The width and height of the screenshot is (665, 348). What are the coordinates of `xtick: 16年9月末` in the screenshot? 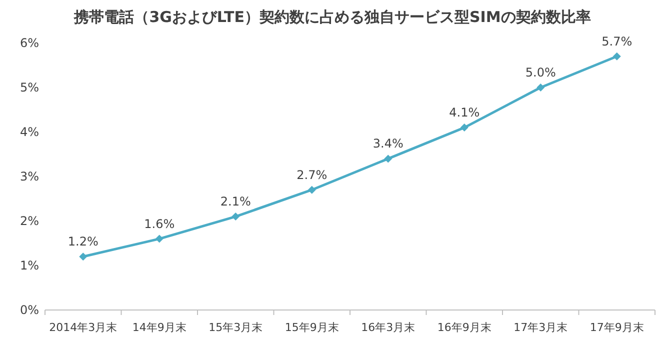 It's located at (464, 327).